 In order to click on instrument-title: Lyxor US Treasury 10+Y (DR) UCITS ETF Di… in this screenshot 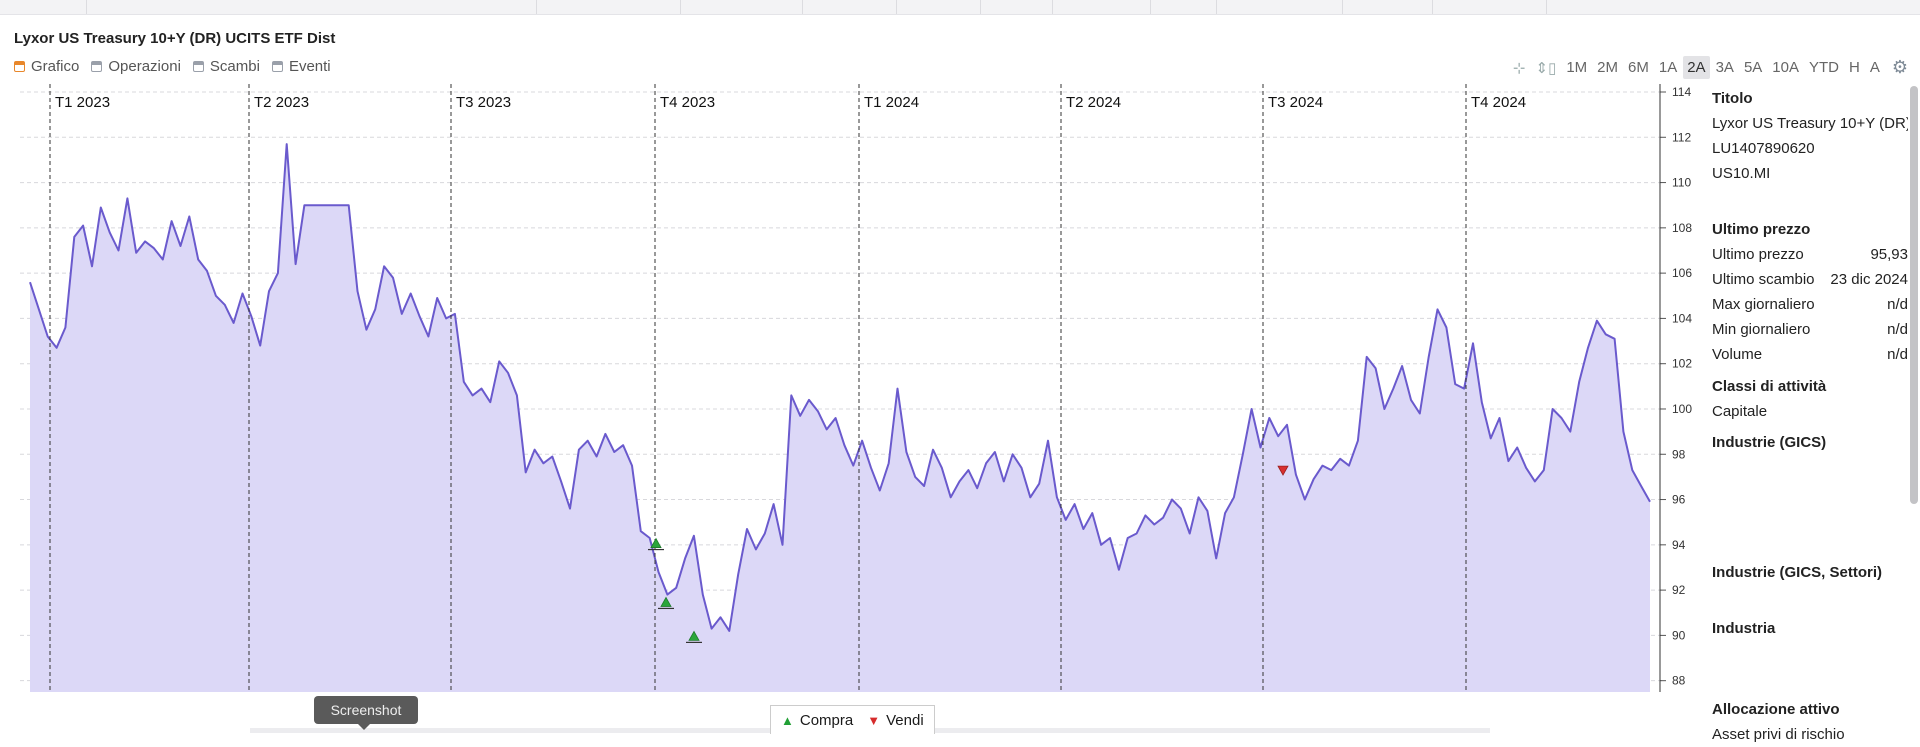, I will do `click(175, 38)`.